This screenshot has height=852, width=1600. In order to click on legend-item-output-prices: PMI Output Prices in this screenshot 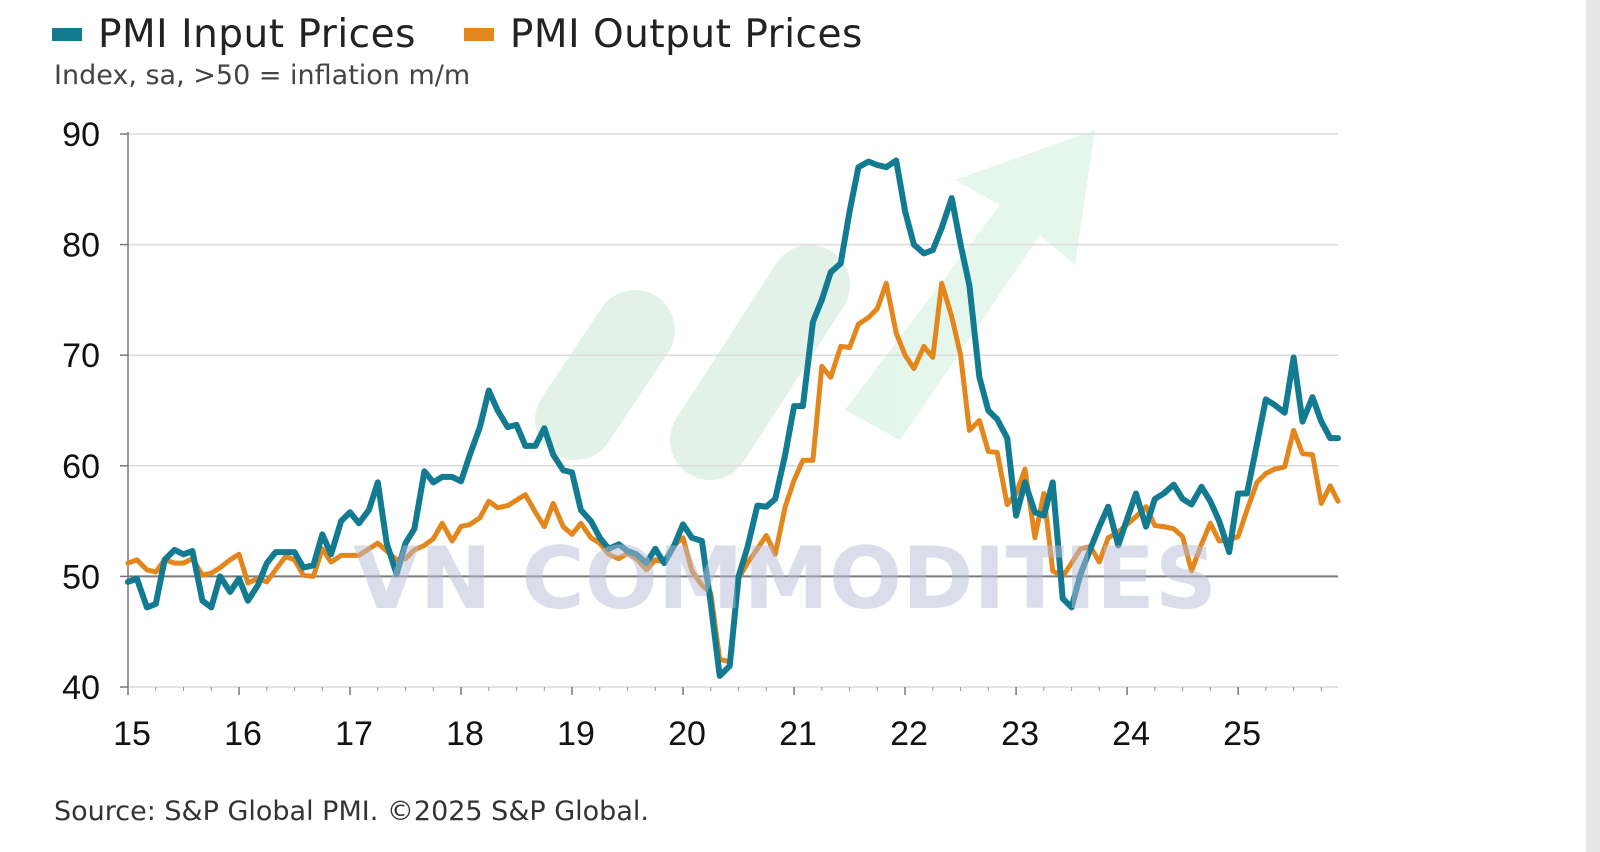, I will do `click(663, 34)`.